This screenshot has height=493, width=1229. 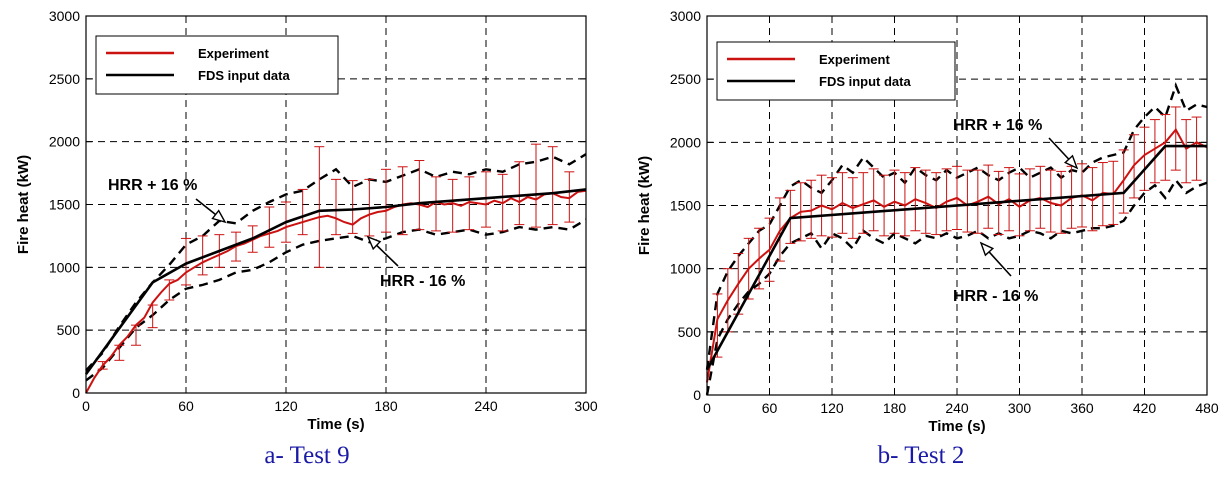 I want to click on x-tick-label: 480, so click(x=1207, y=408).